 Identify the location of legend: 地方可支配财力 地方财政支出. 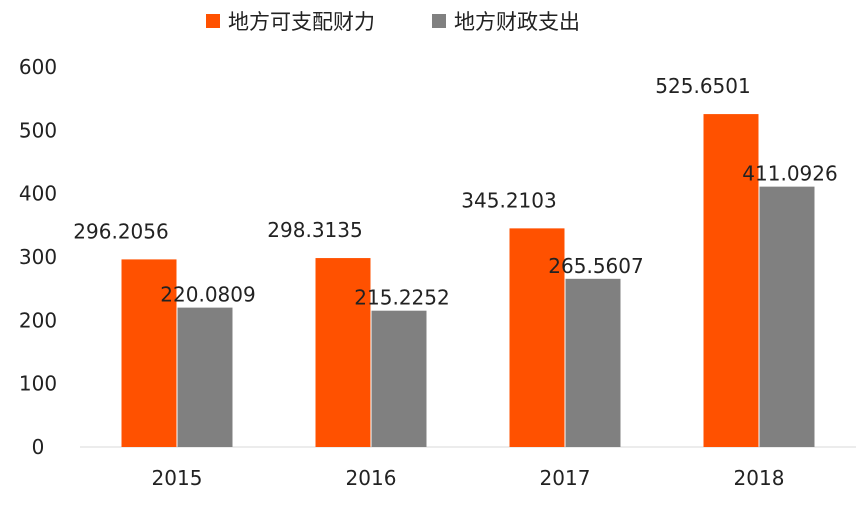
(433, 20).